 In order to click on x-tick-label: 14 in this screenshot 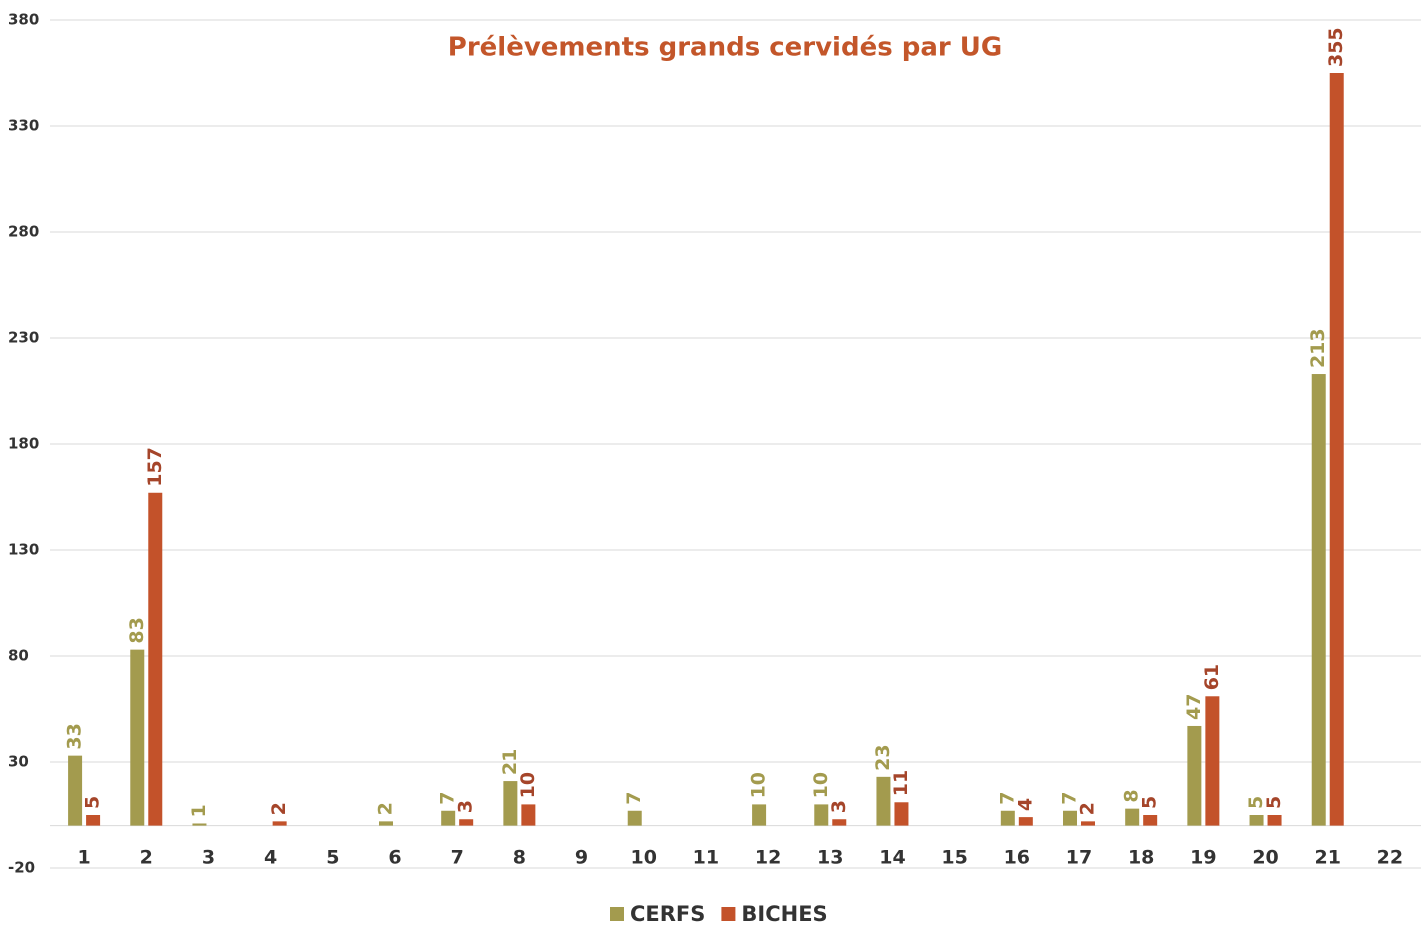, I will do `click(892, 858)`.